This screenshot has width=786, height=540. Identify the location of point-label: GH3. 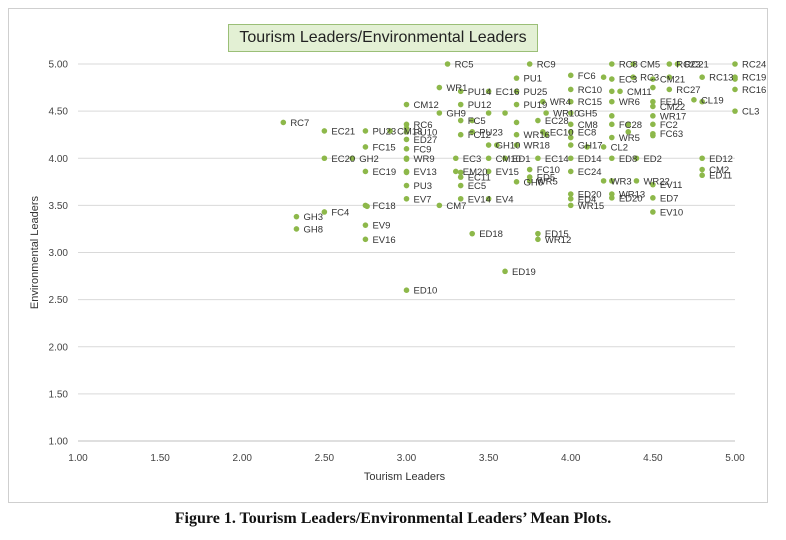
(313, 217).